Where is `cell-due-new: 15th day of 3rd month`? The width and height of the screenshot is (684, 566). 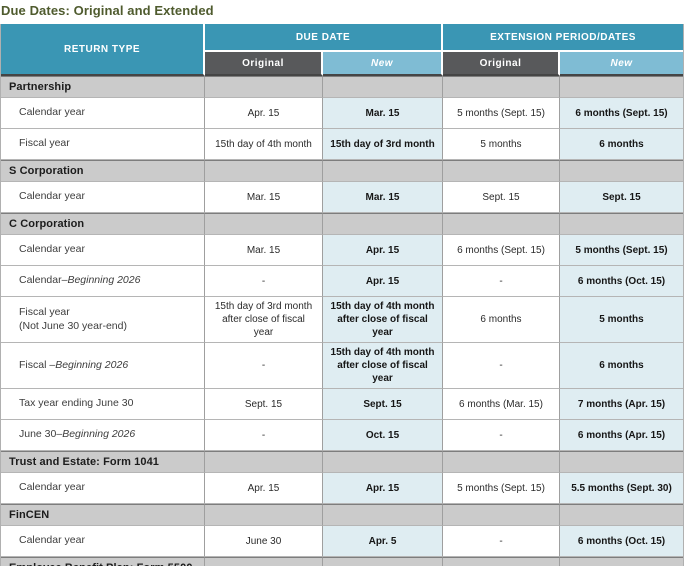
cell-due-new: 15th day of 3rd month is located at coordinates (383, 144).